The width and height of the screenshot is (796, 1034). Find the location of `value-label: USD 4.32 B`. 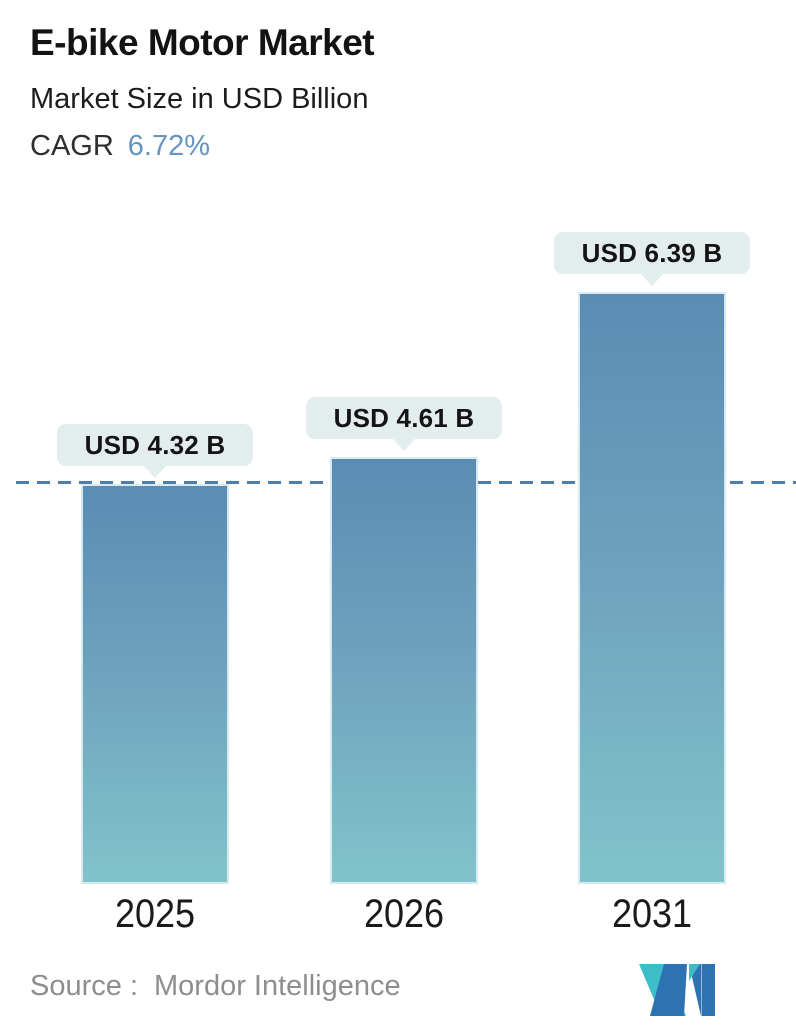

value-label: USD 4.32 B is located at coordinates (155, 444).